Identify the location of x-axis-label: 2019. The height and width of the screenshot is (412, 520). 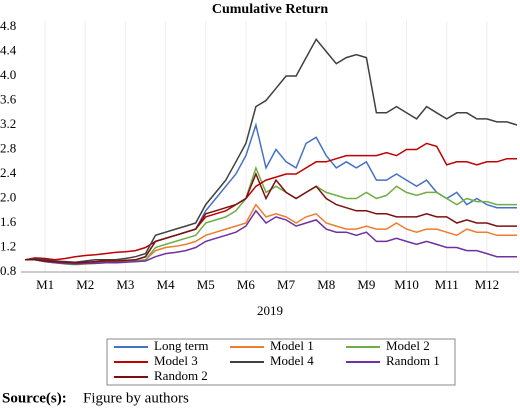
(270, 310).